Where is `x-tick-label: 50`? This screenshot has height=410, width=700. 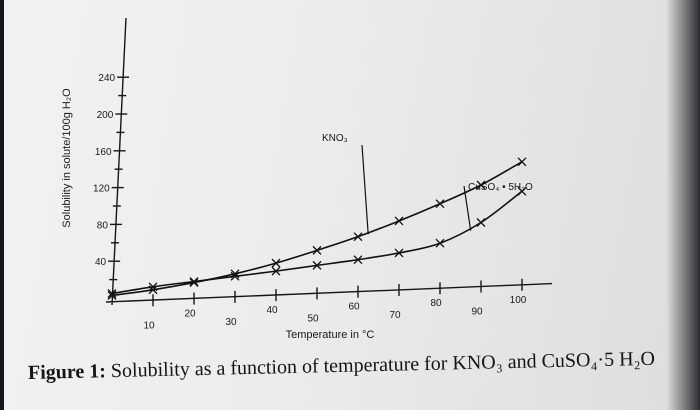 x-tick-label: 50 is located at coordinates (313, 318).